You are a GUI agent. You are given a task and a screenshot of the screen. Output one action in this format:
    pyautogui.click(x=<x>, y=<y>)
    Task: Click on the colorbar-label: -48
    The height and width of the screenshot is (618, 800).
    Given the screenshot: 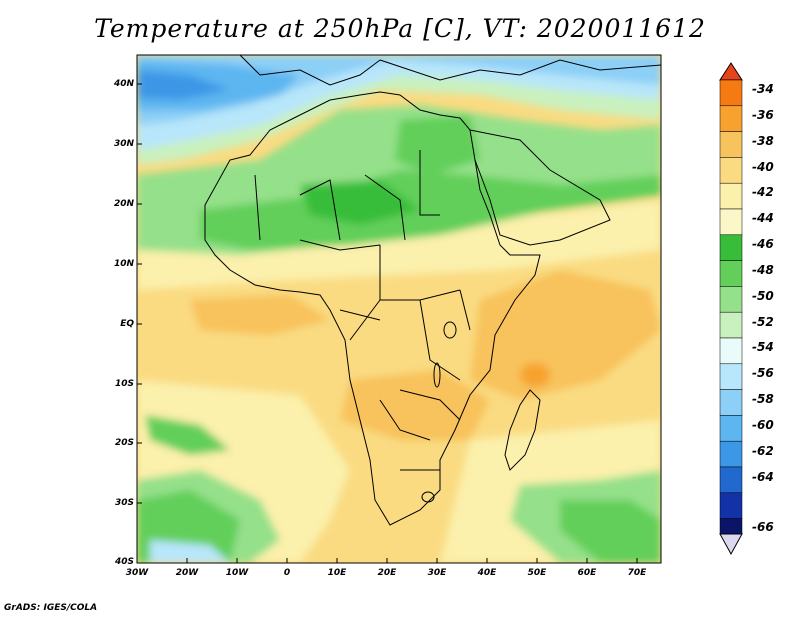 What is the action you would take?
    pyautogui.click(x=763, y=270)
    